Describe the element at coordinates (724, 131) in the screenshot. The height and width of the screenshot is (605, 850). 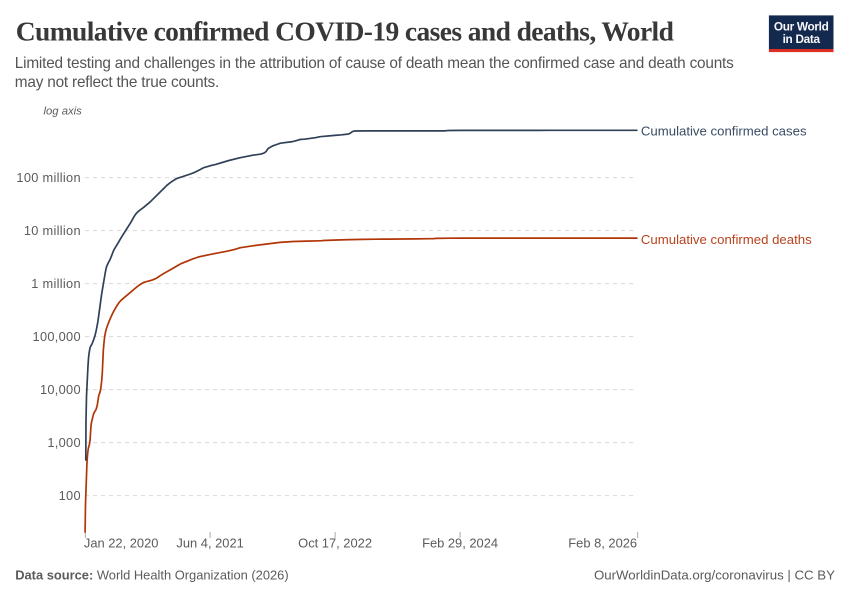
I see `svg-text: Cumulative confirmed cases` at that location.